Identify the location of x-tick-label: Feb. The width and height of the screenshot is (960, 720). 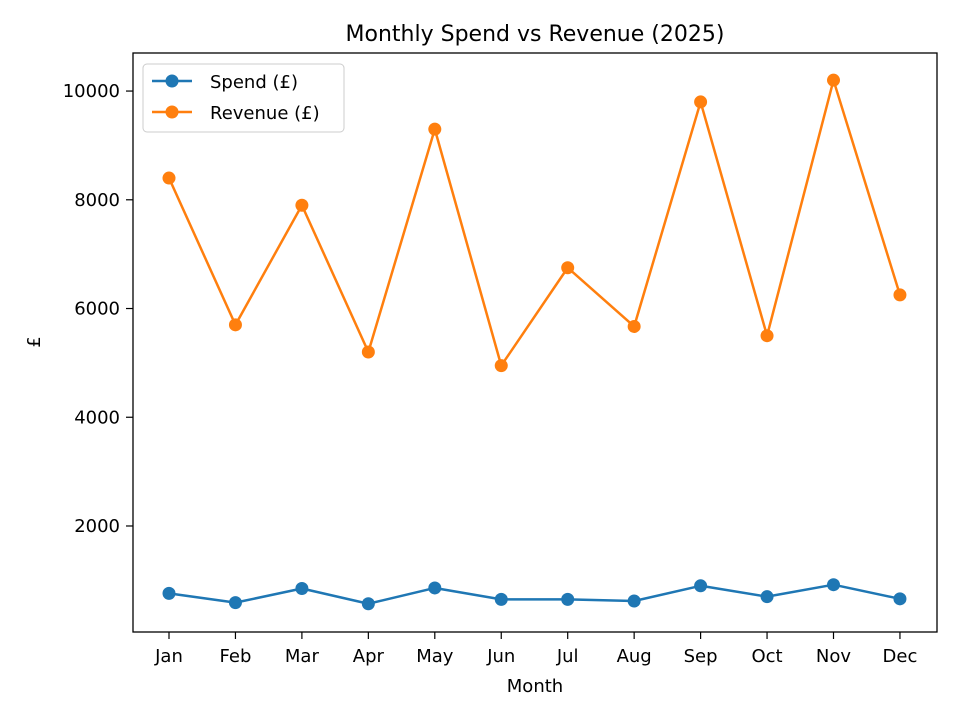
(236, 656).